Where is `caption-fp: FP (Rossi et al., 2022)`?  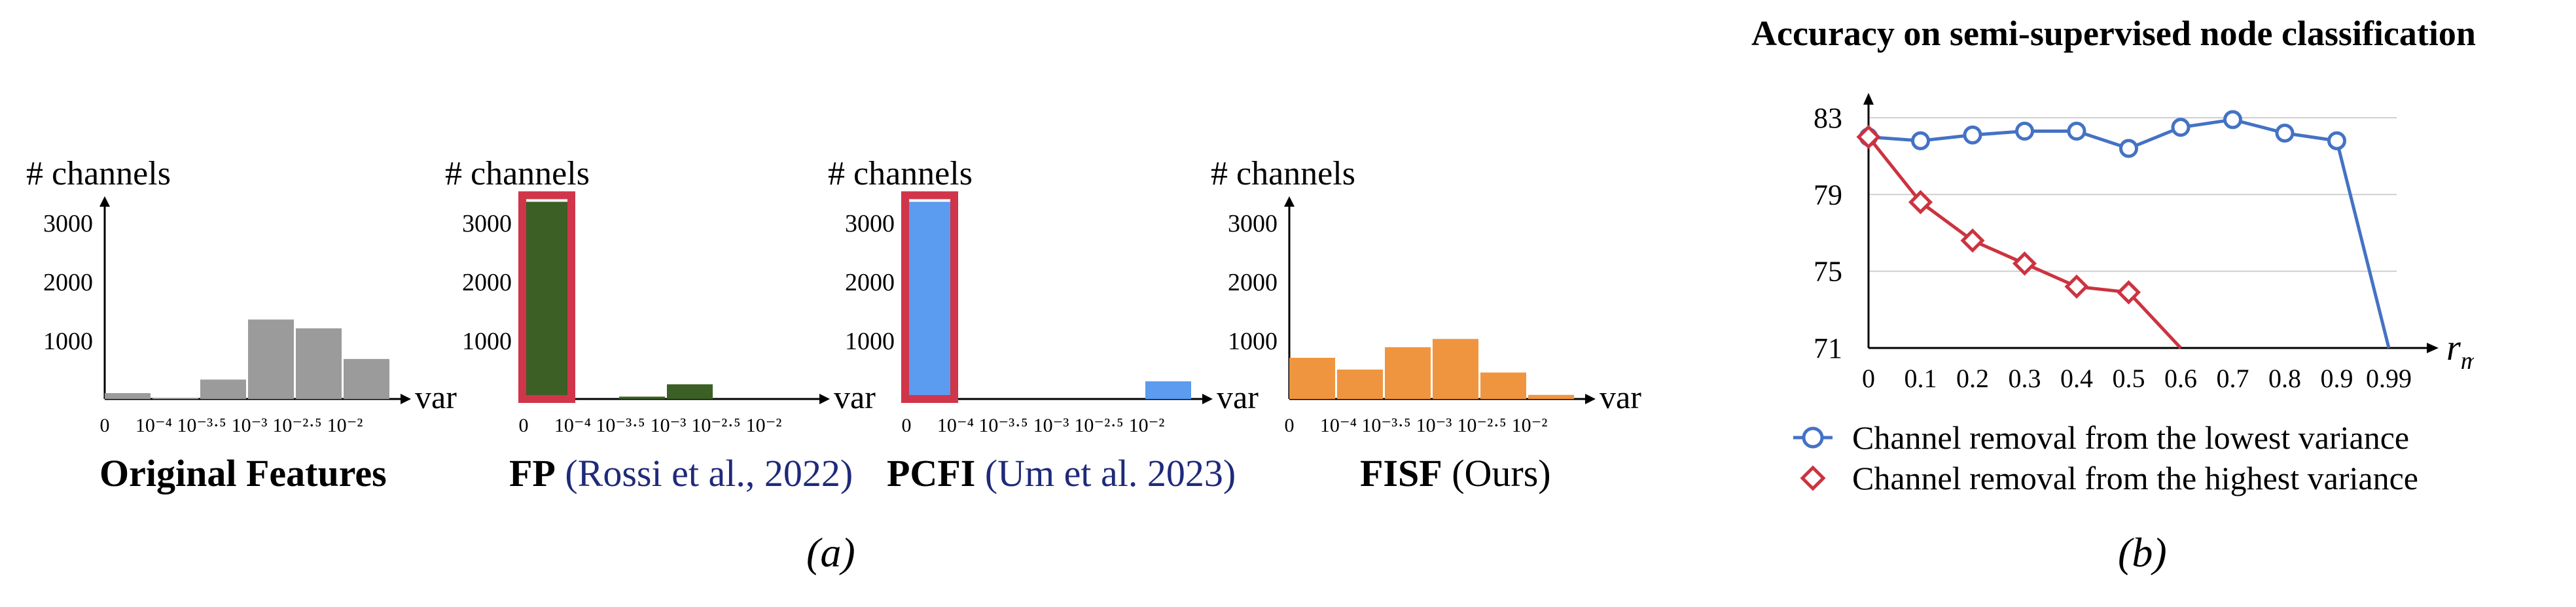 caption-fp: FP (Rossi et al., 2022) is located at coordinates (681, 473).